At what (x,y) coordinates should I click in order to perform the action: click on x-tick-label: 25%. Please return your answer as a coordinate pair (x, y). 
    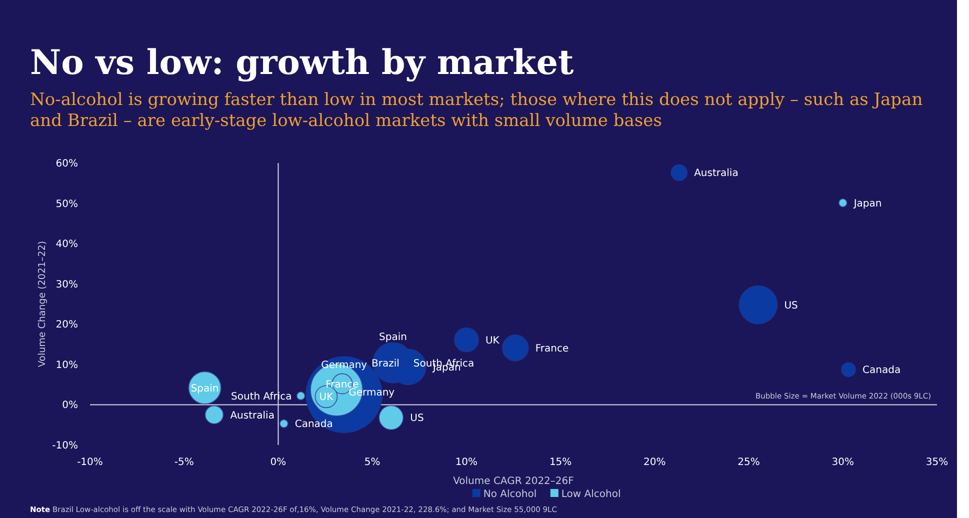
    Looking at the image, I should click on (749, 462).